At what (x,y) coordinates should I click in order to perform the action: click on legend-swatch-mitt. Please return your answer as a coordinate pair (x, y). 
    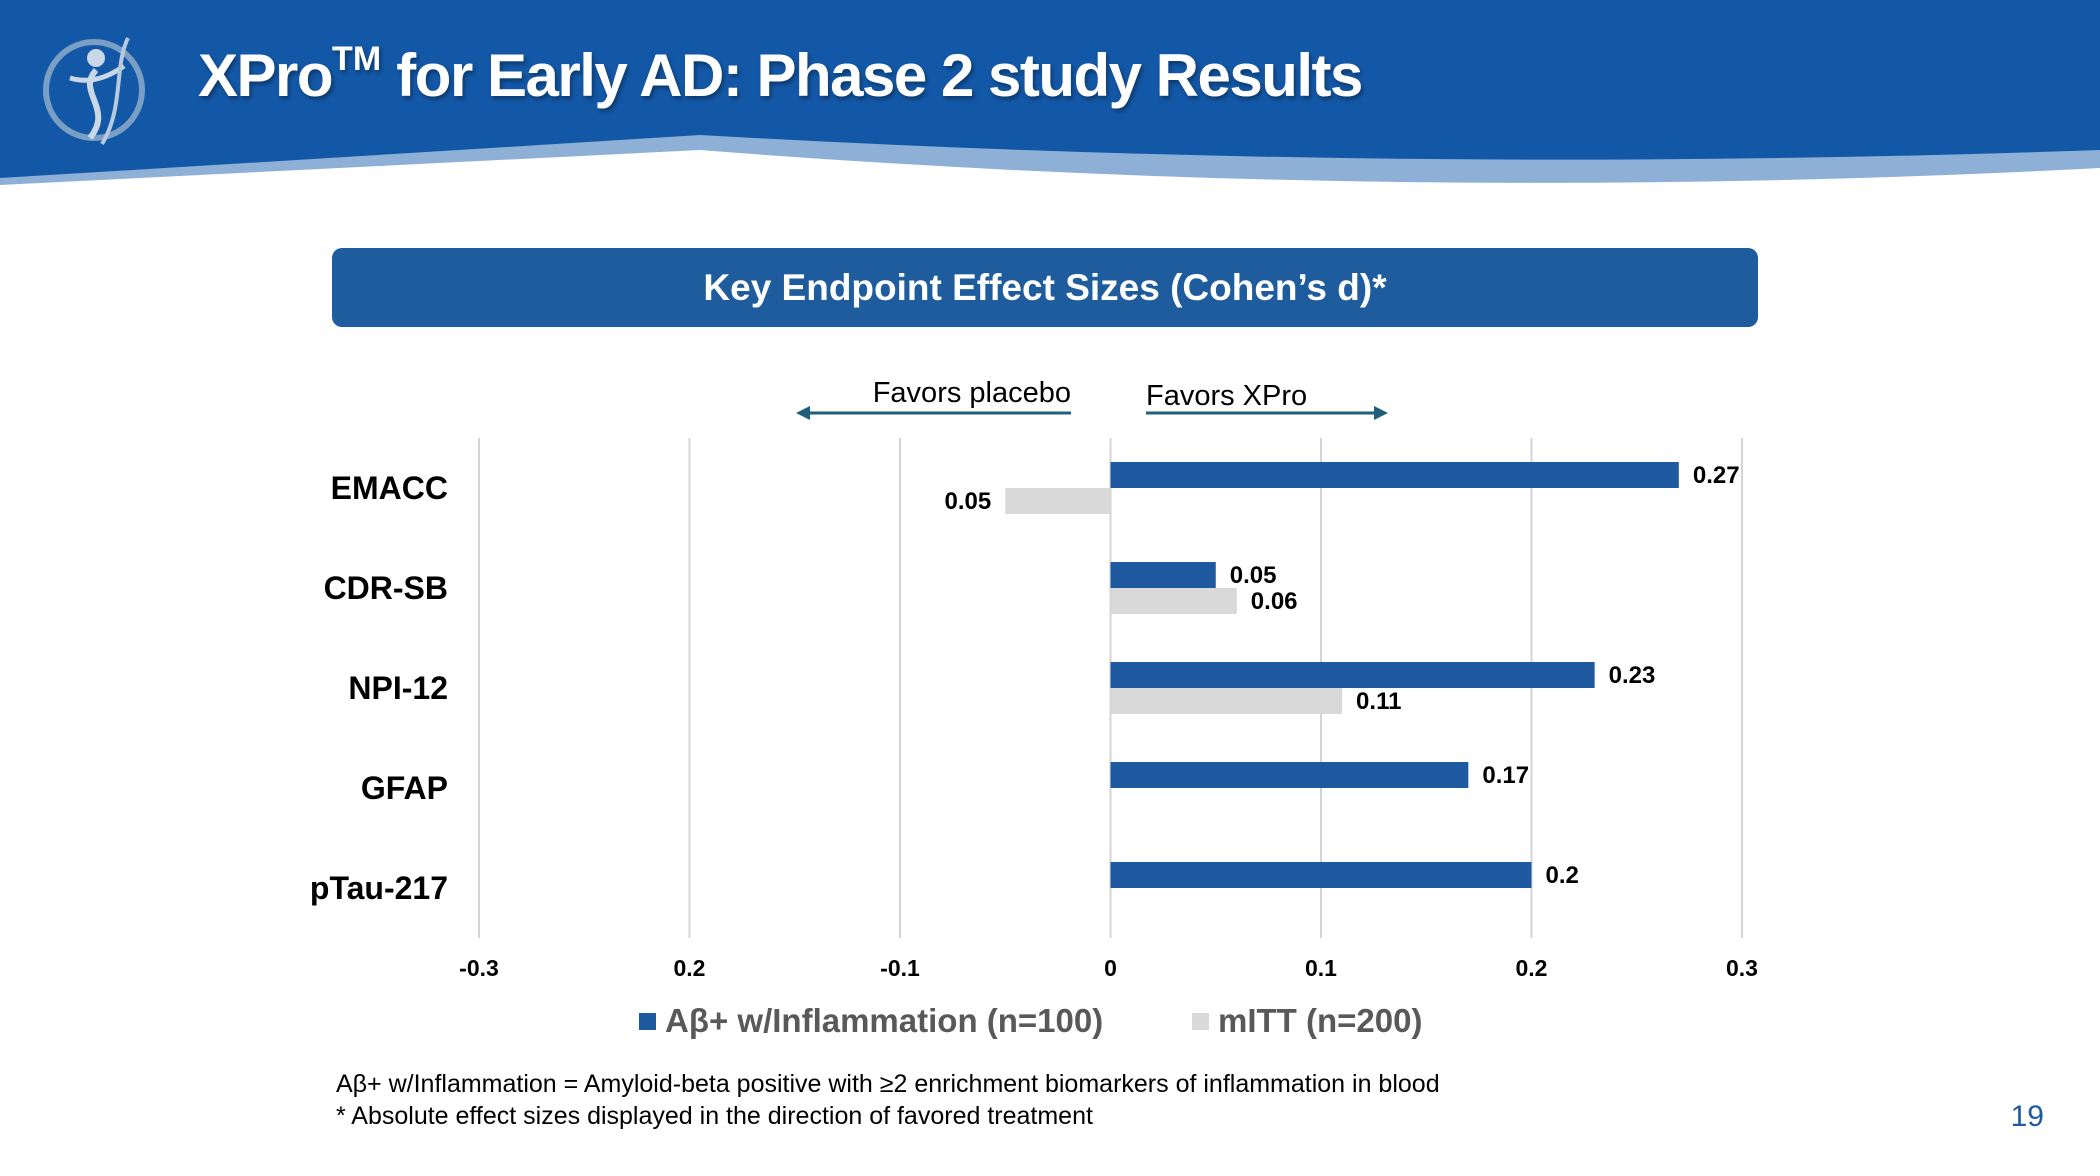
    Looking at the image, I should click on (1200, 1021).